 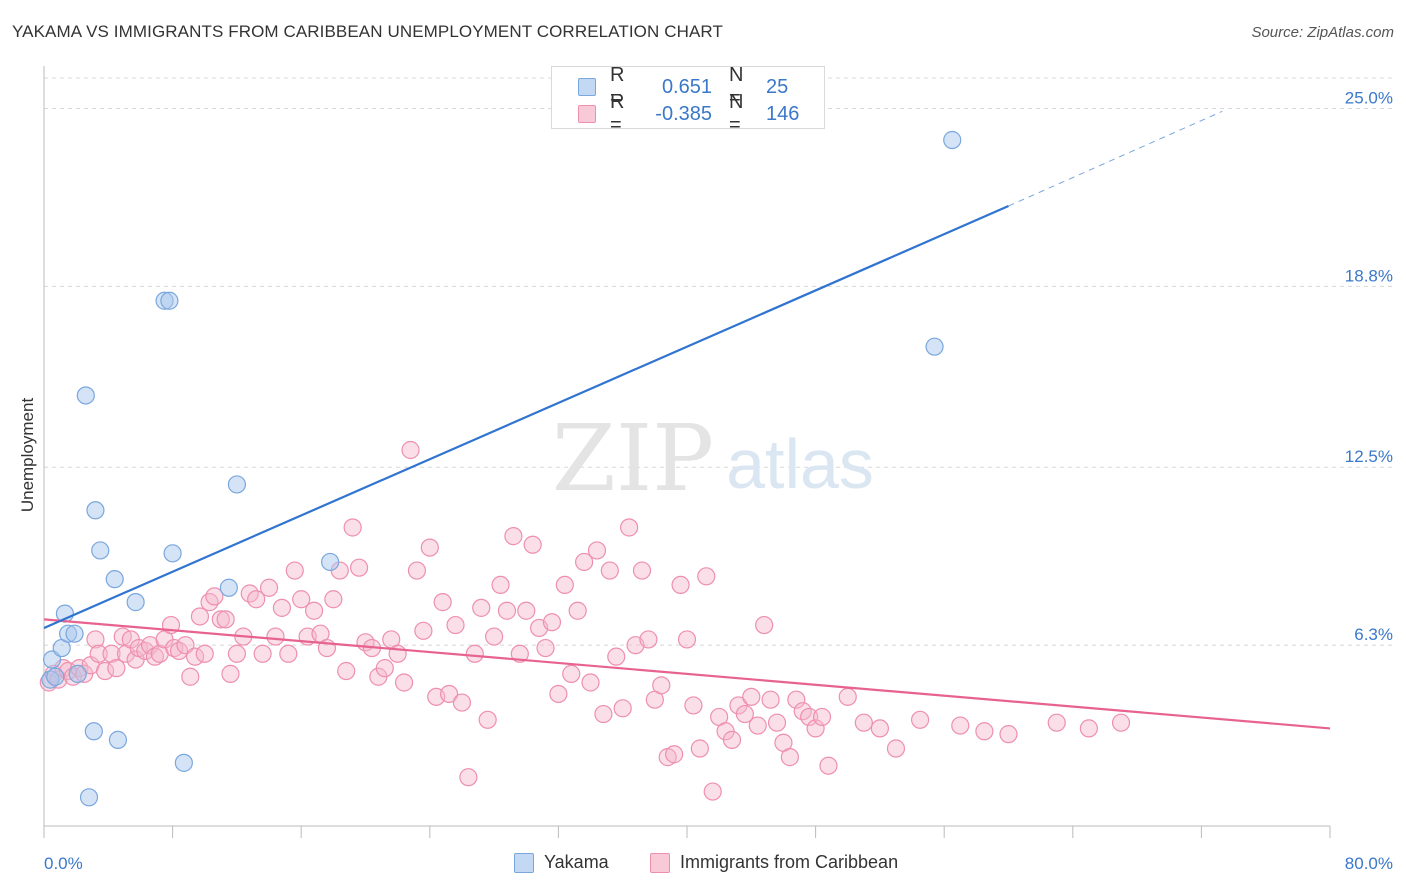 I want to click on x-tick-labels: 0.0% 80.0%, so click(x=718, y=863).